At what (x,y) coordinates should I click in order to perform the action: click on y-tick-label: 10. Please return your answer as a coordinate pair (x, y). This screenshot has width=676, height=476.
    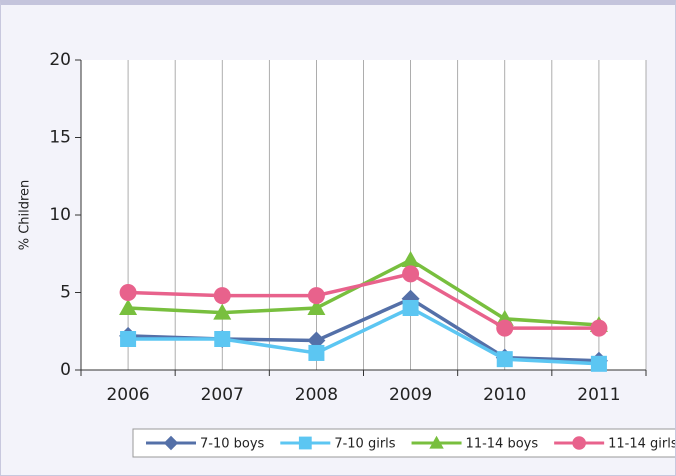
    Looking at the image, I should click on (60, 215).